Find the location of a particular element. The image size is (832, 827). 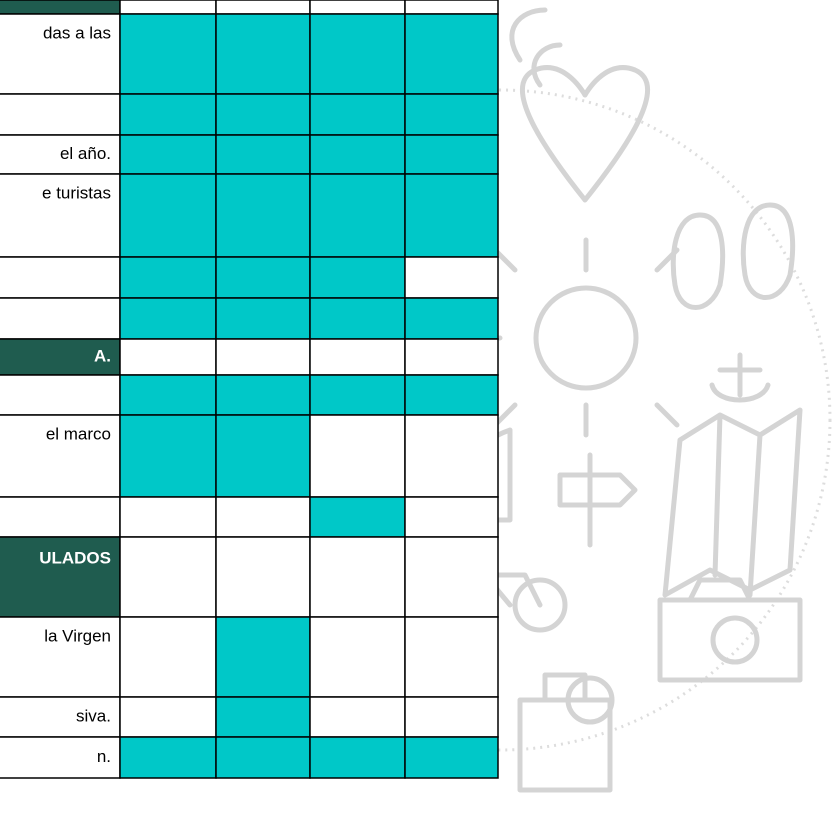

row-label: e turistas is located at coordinates (76, 192).